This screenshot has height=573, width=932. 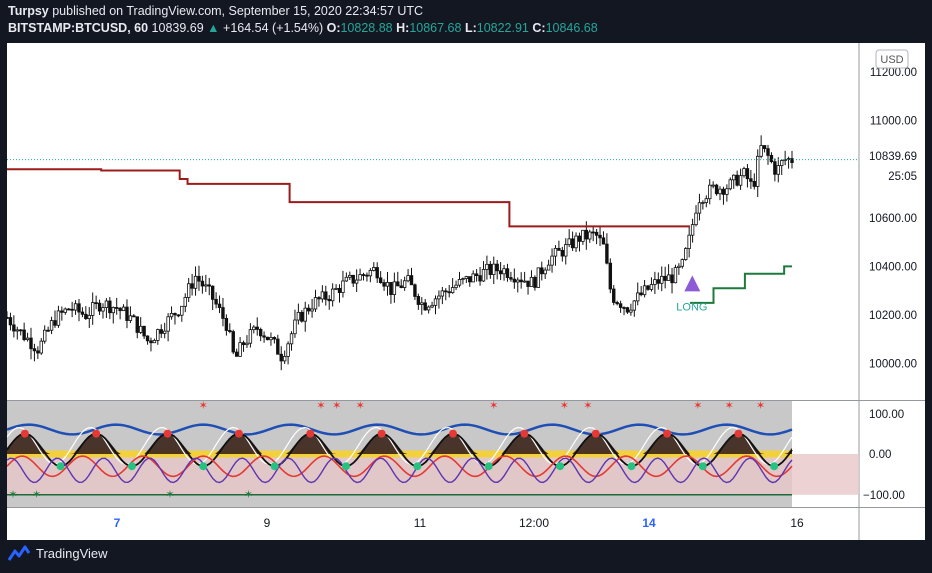 I want to click on low-value: 10822.91, so click(x=502, y=28).